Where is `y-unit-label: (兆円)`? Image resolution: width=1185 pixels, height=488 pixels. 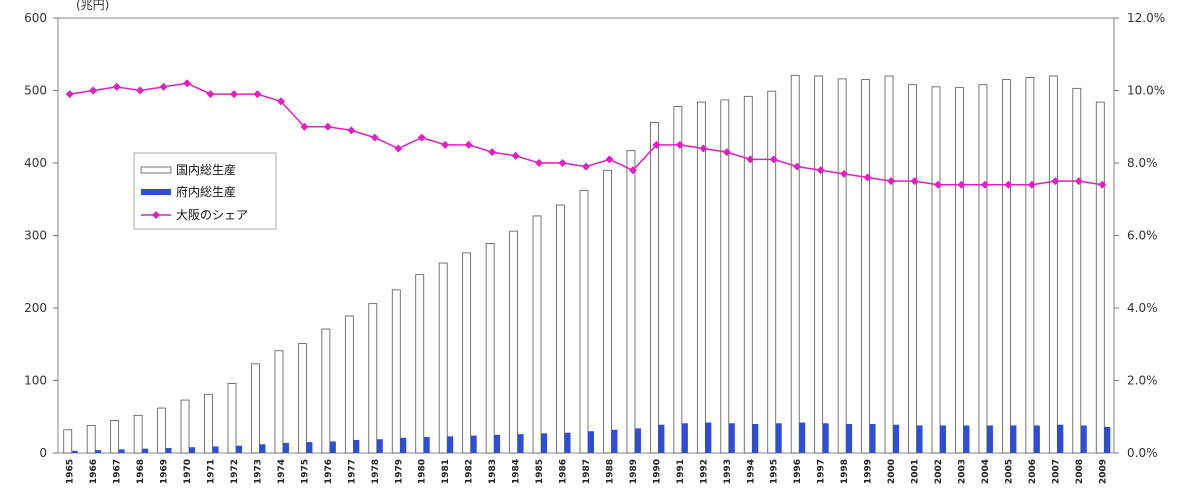 y-unit-label: (兆円) is located at coordinates (92, 6).